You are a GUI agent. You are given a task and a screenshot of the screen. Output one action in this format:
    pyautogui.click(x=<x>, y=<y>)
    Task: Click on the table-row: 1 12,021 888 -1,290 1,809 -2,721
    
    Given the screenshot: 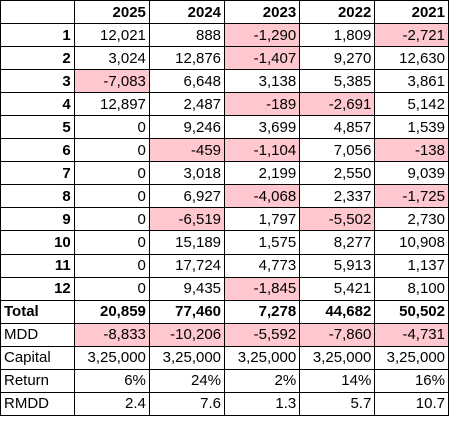 What is the action you would take?
    pyautogui.click(x=224, y=35)
    